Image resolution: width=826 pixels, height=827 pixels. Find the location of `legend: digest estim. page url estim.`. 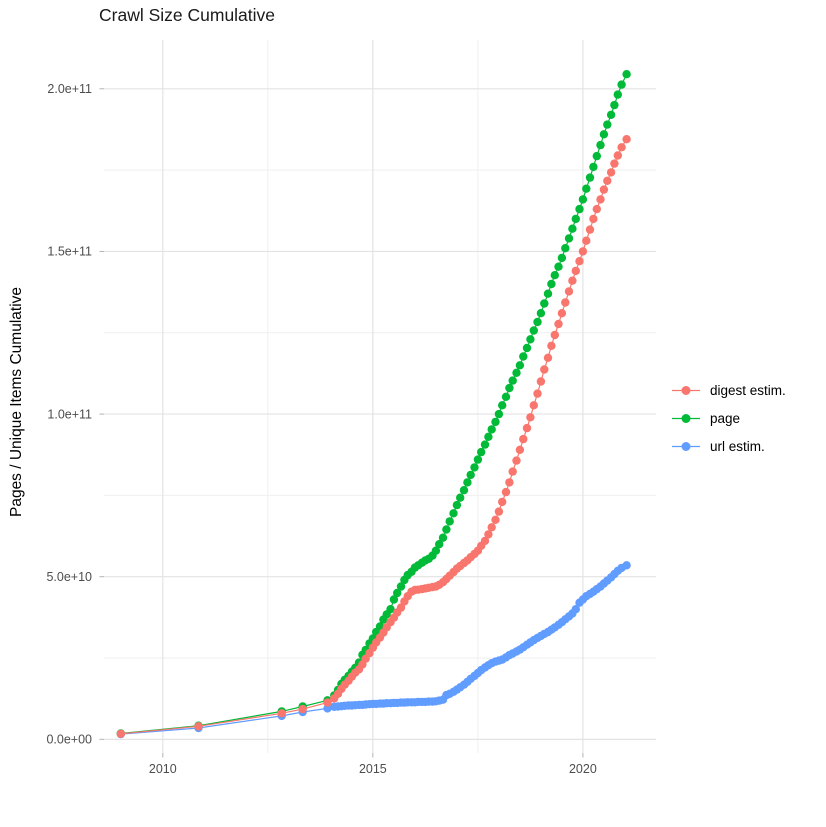

legend: digest estim. page url estim. is located at coordinates (728, 418).